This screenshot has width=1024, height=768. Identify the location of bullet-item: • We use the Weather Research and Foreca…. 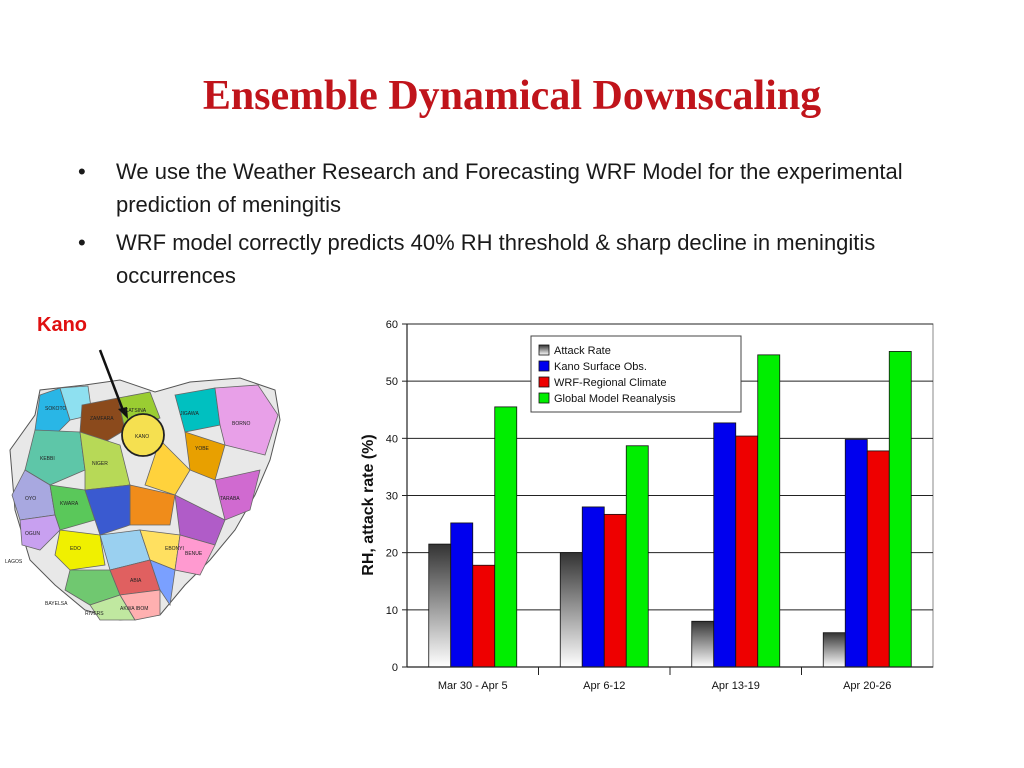
(518, 188).